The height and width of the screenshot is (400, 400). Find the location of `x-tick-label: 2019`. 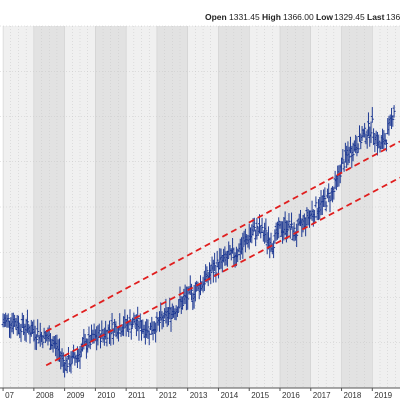

x-tick-label: 2019 is located at coordinates (383, 395).